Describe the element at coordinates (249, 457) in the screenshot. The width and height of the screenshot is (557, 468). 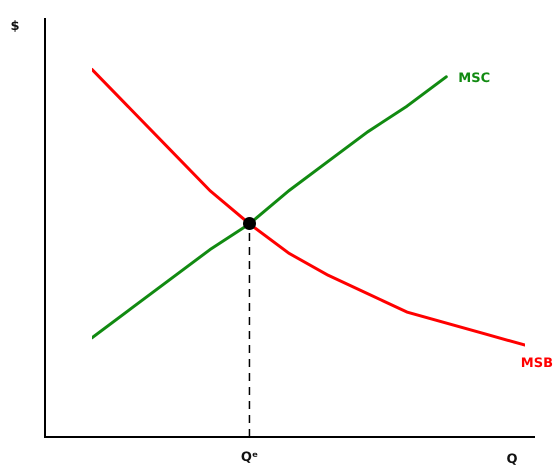
I see `text: Qᵉ` at that location.